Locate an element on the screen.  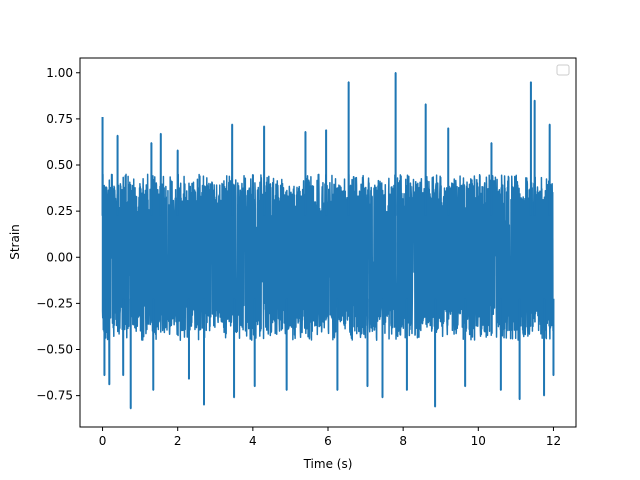
y-tick-label: 0.25 is located at coordinates (59, 211).